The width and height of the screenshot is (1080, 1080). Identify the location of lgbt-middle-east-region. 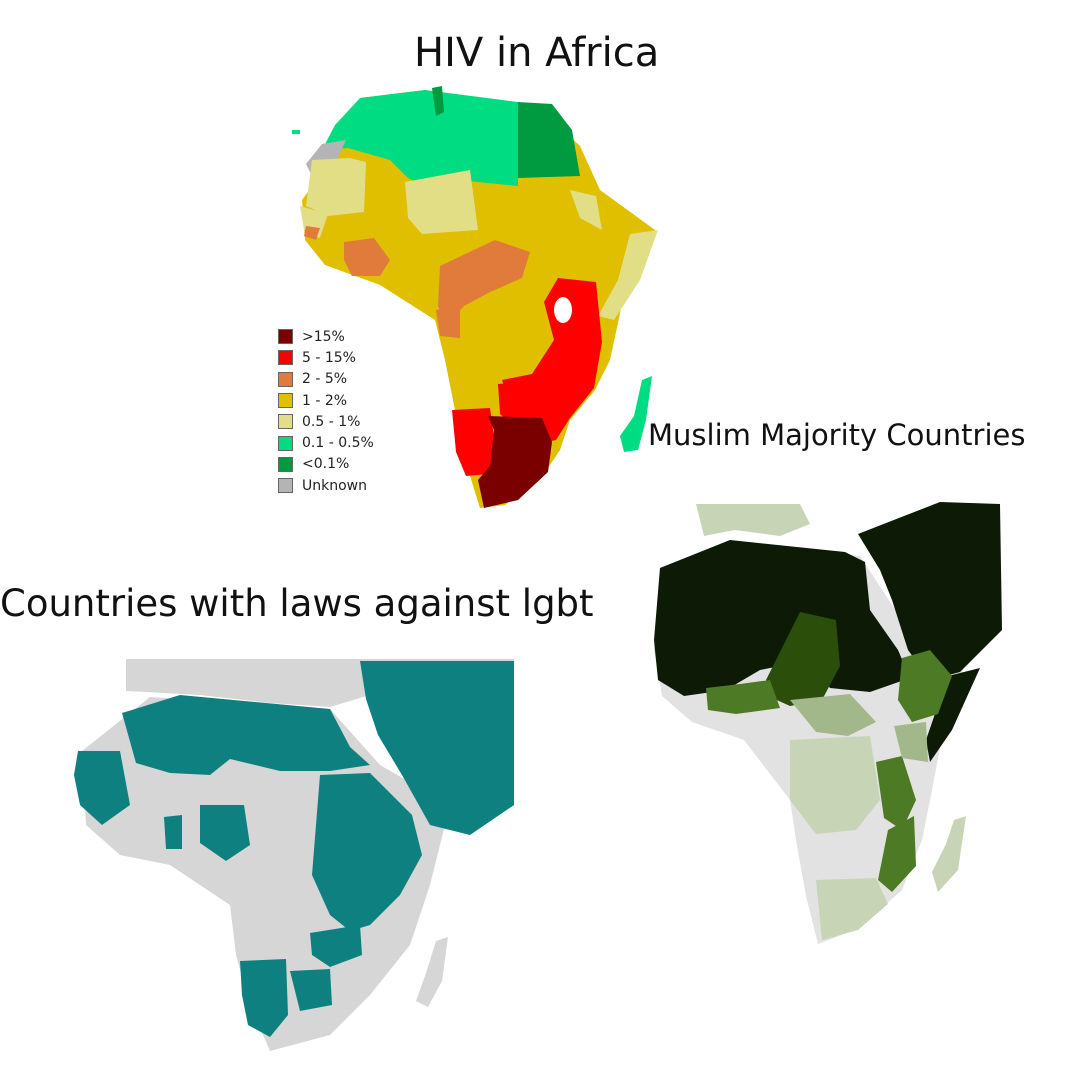
(437, 748).